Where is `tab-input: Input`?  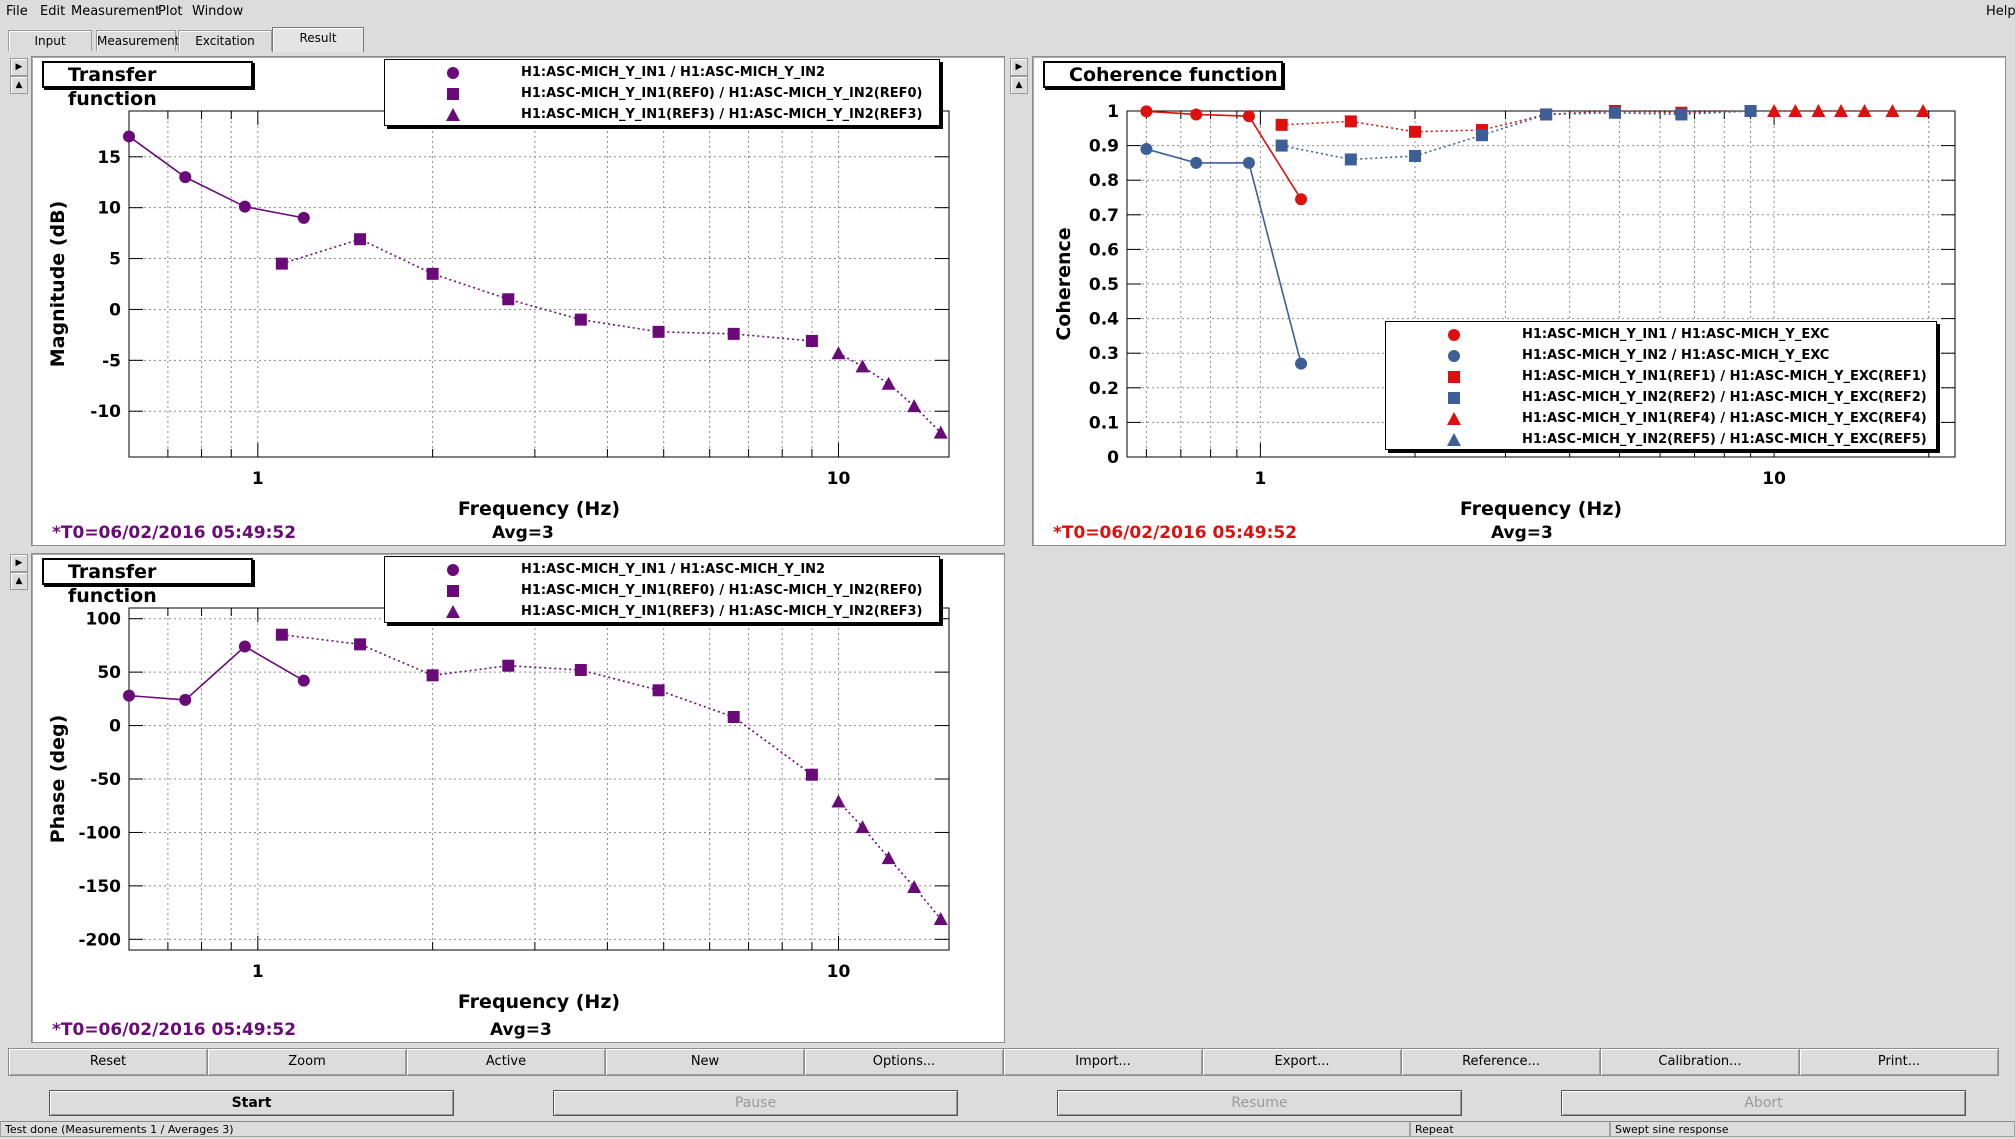 tab-input: Input is located at coordinates (50, 40).